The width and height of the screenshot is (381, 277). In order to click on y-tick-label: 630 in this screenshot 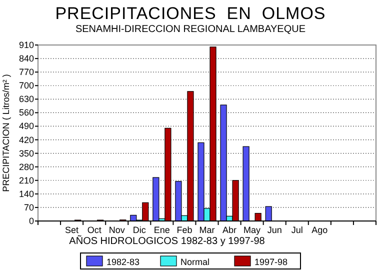, I will do `click(26, 99)`.